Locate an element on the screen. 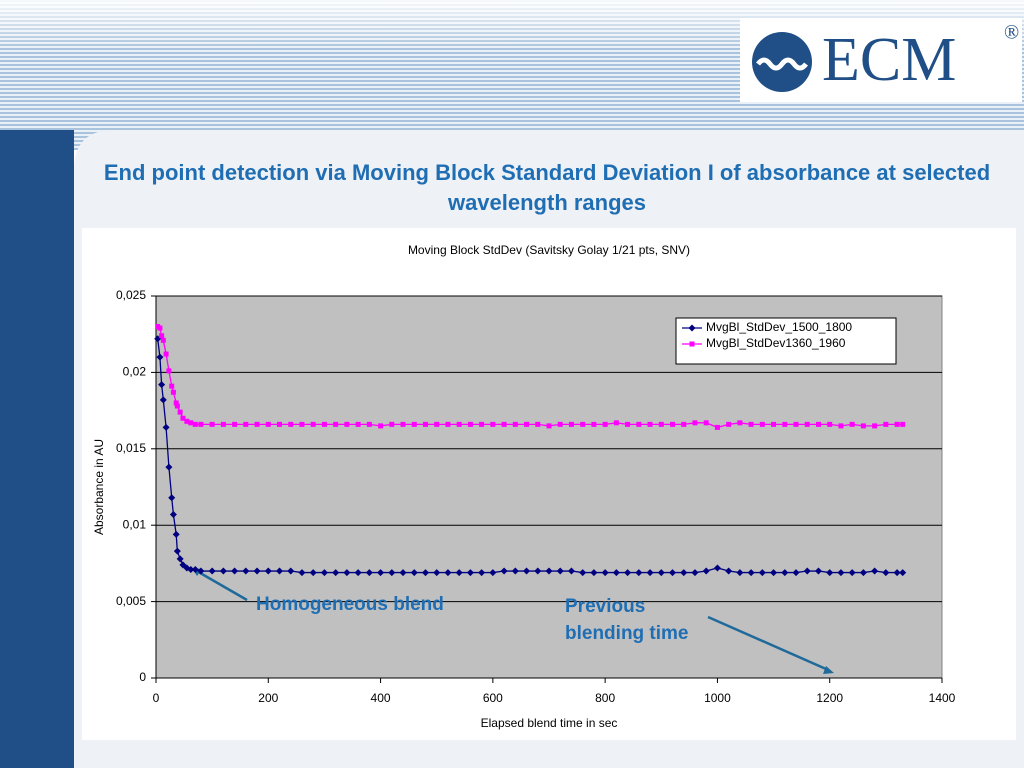 This screenshot has height=768, width=1024. y-tick-label: 0,01 is located at coordinates (135, 524).